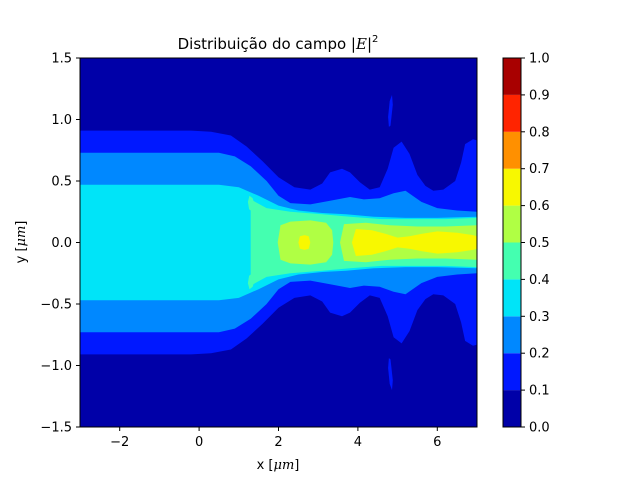 This screenshot has height=480, width=640. Describe the element at coordinates (437, 442) in the screenshot. I see `x-tick-label: 6` at that location.